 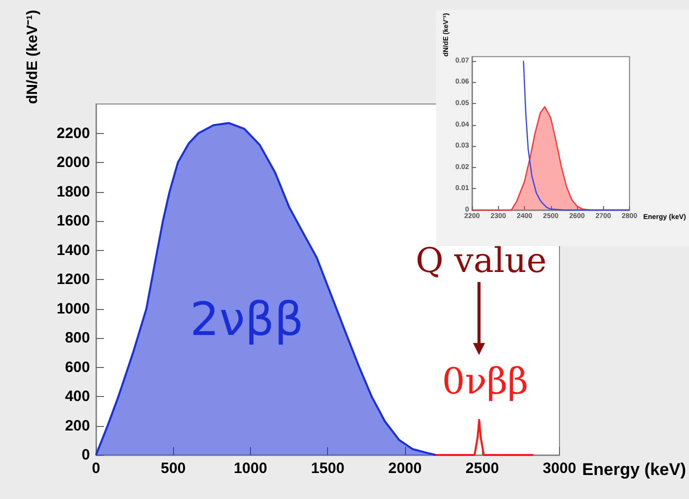 I want to click on x-tick-label: 1000, so click(x=251, y=468).